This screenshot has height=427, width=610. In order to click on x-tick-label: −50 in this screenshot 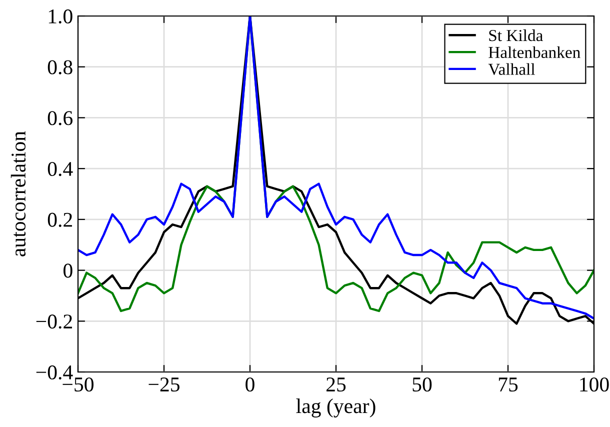, I will do `click(78, 384)`.